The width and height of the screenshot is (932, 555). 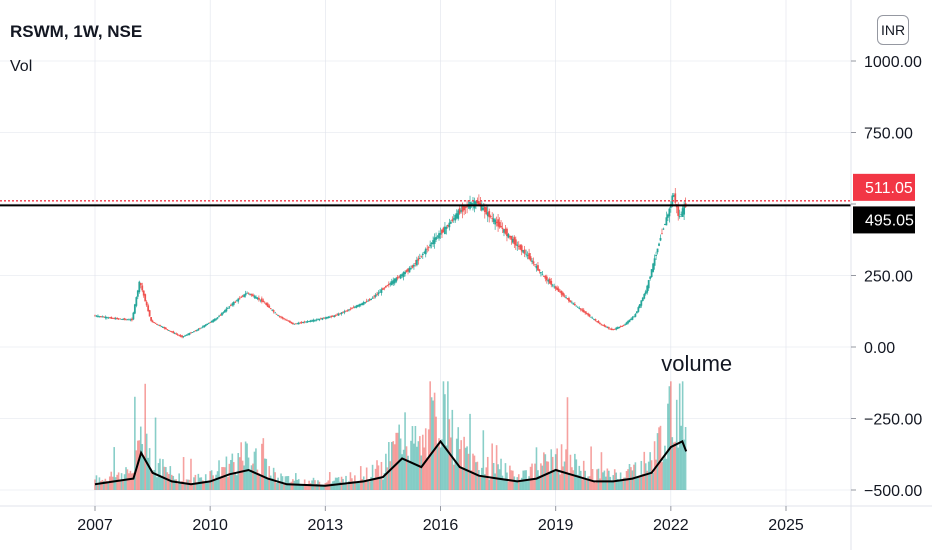 I want to click on x-tick-label: 2013, so click(x=326, y=525).